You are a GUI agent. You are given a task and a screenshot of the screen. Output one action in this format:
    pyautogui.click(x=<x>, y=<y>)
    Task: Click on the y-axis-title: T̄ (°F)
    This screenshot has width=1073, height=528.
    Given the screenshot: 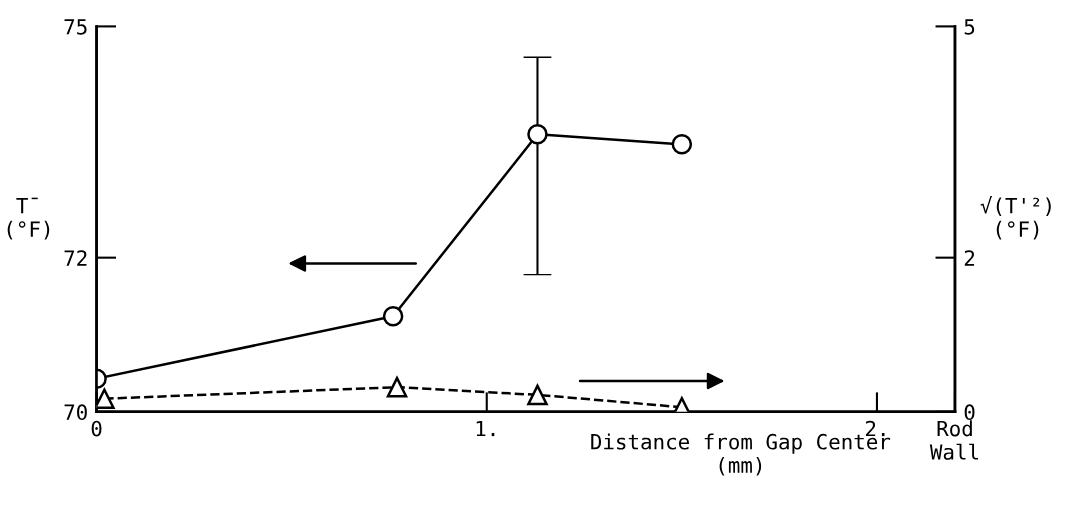 What is the action you would take?
    pyautogui.click(x=28, y=218)
    